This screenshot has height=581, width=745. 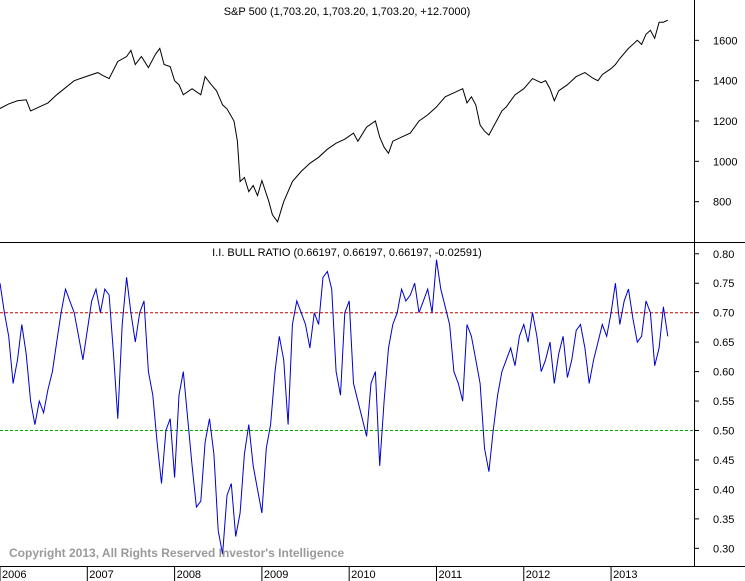 I want to click on bull-ratio-y-tick-label: 0.70, so click(x=723, y=314).